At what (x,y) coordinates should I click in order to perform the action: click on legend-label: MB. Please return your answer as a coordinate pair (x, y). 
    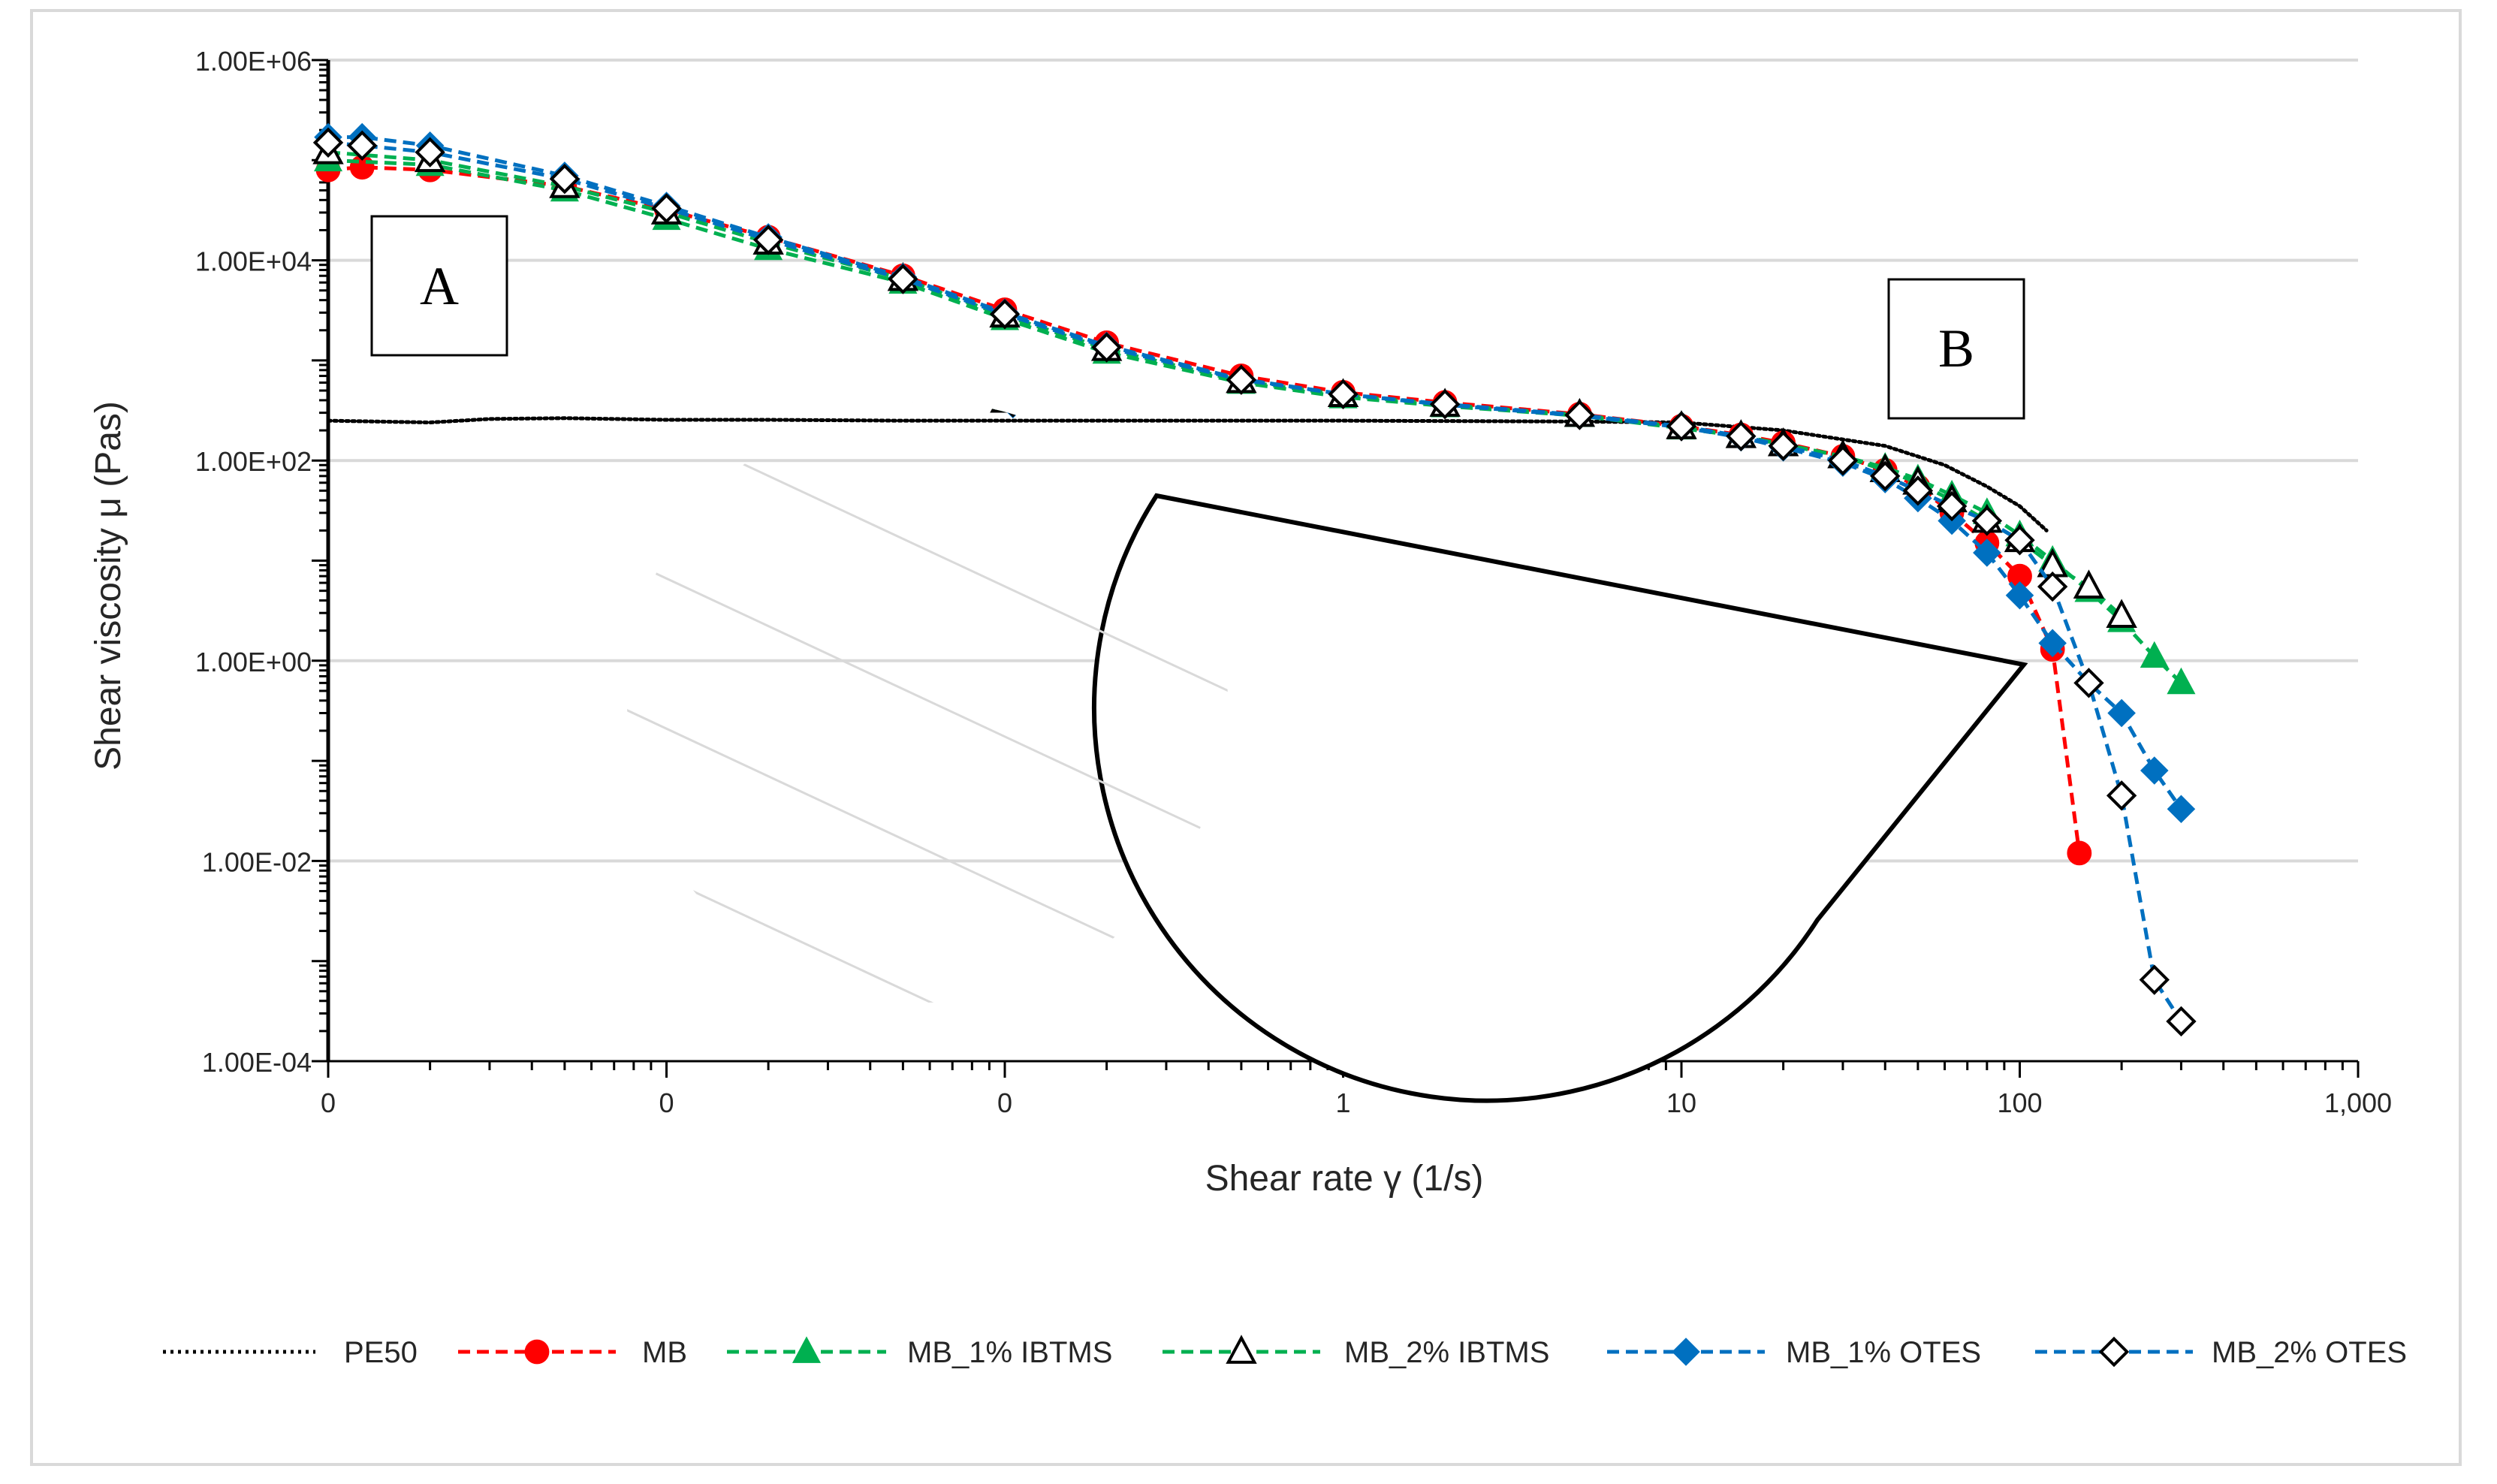
    Looking at the image, I should click on (664, 1352).